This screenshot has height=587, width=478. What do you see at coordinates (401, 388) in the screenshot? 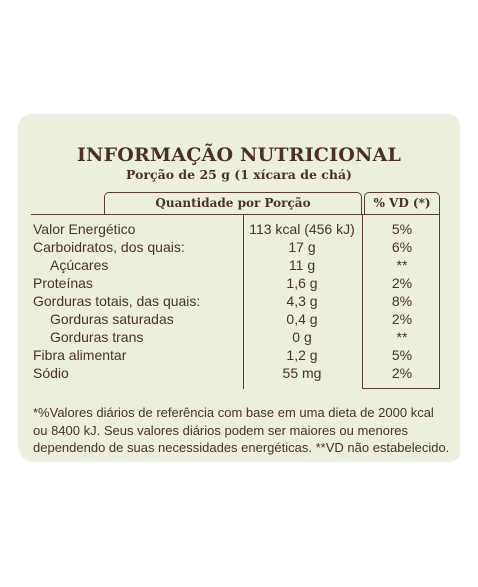
I see `vd-column-bottom-border` at bounding box center [401, 388].